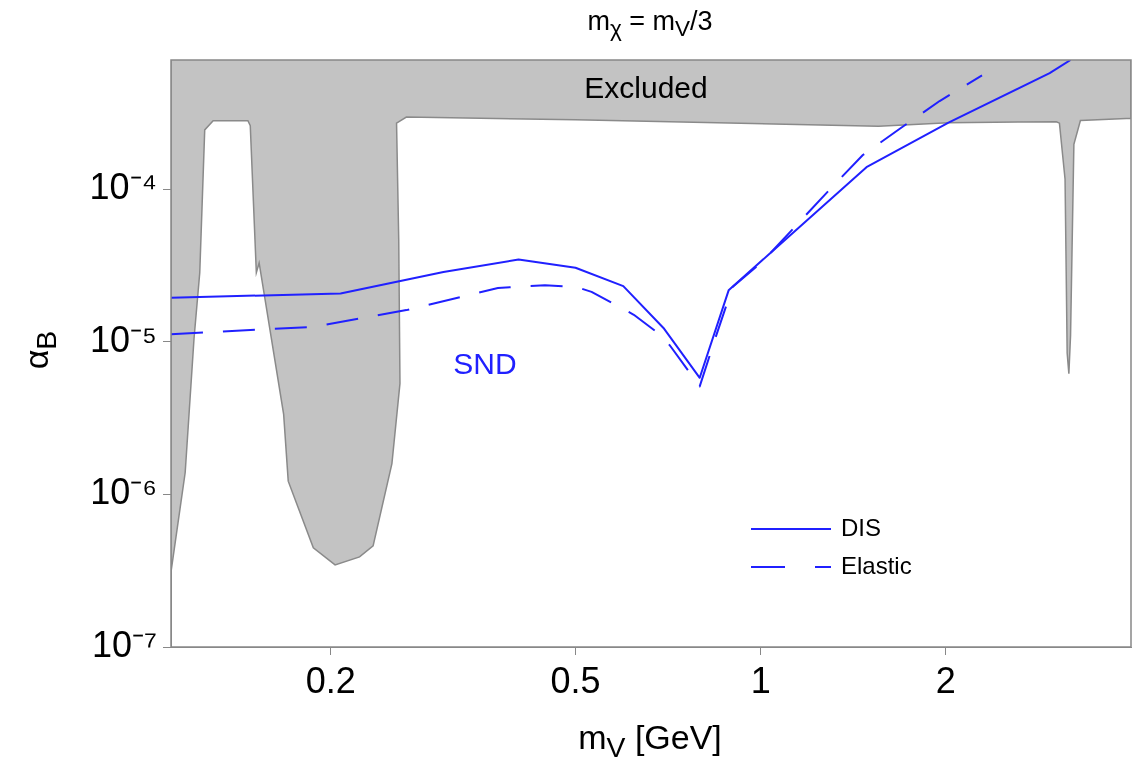 This screenshot has height=782, width=1141. Describe the element at coordinates (575, 680) in the screenshot. I see `x-tick-label: 0.5` at that location.